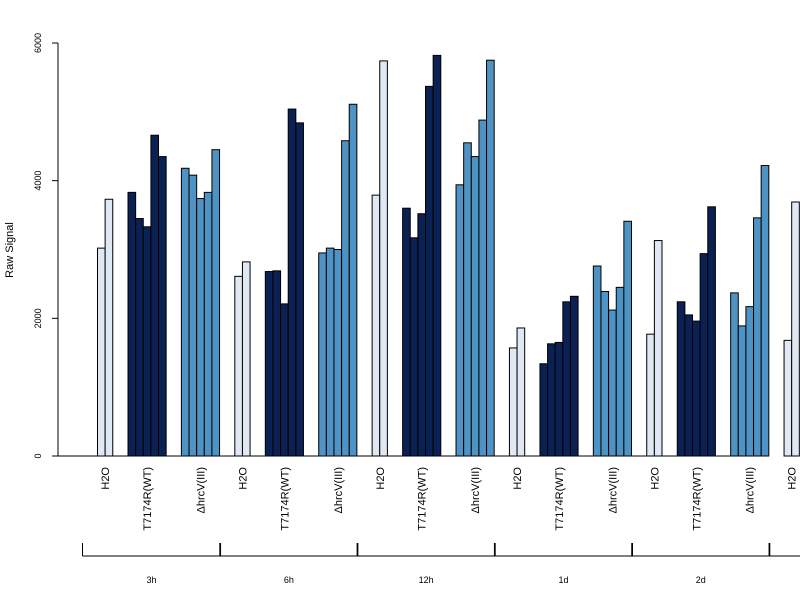 The image size is (800, 600). Describe the element at coordinates (38, 318) in the screenshot. I see `y-tick-label: 2000` at that location.